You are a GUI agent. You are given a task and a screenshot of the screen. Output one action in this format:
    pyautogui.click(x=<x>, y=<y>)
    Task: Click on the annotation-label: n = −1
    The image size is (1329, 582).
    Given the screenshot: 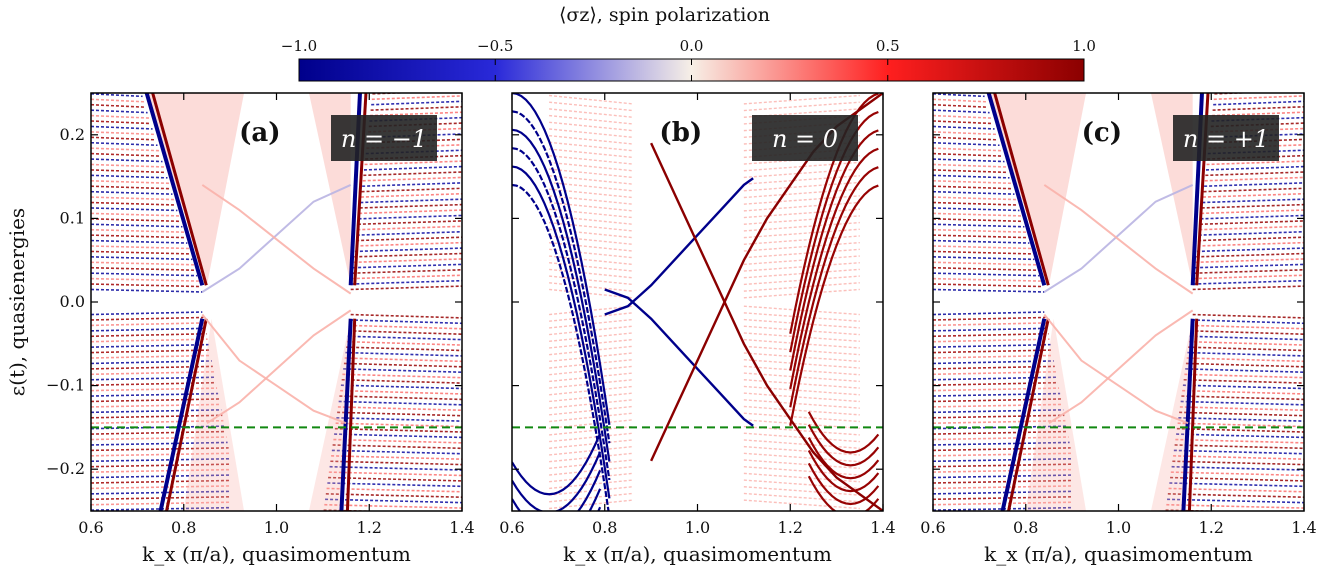 What is the action you would take?
    pyautogui.click(x=384, y=139)
    